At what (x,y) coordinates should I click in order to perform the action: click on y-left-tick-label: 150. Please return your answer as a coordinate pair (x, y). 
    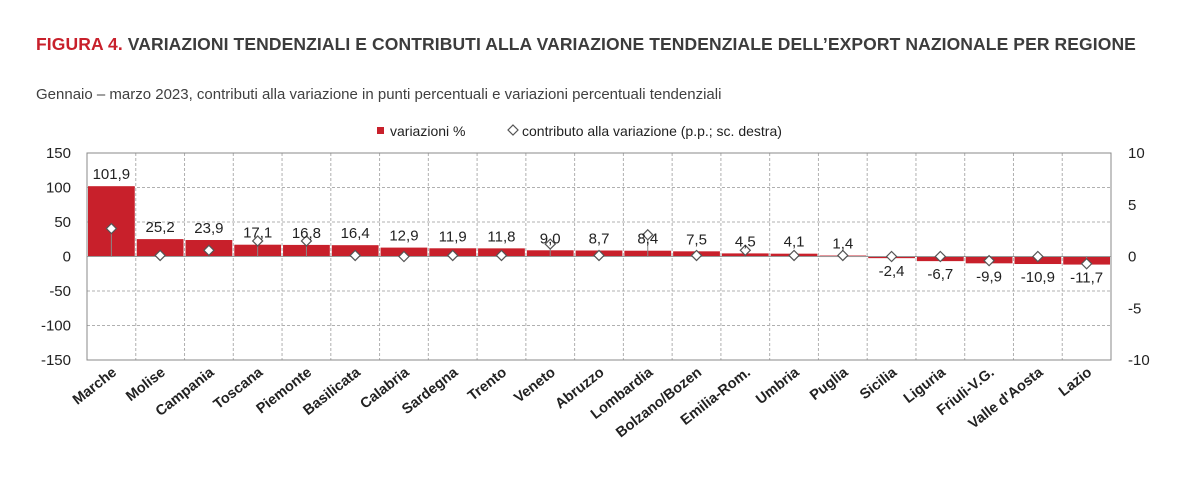
    Looking at the image, I should click on (58, 153).